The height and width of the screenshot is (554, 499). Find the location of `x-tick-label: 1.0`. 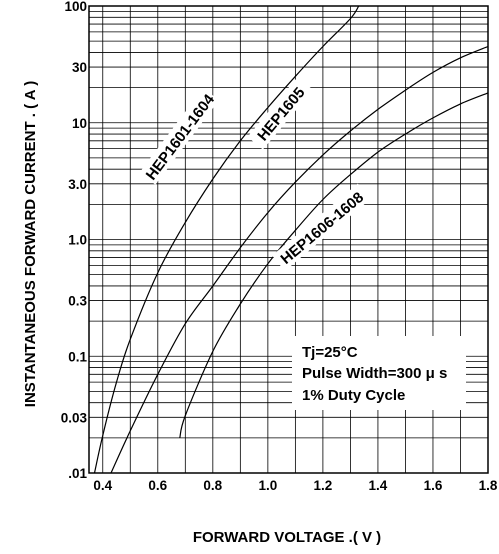

x-tick-label: 1.0 is located at coordinates (267, 485).